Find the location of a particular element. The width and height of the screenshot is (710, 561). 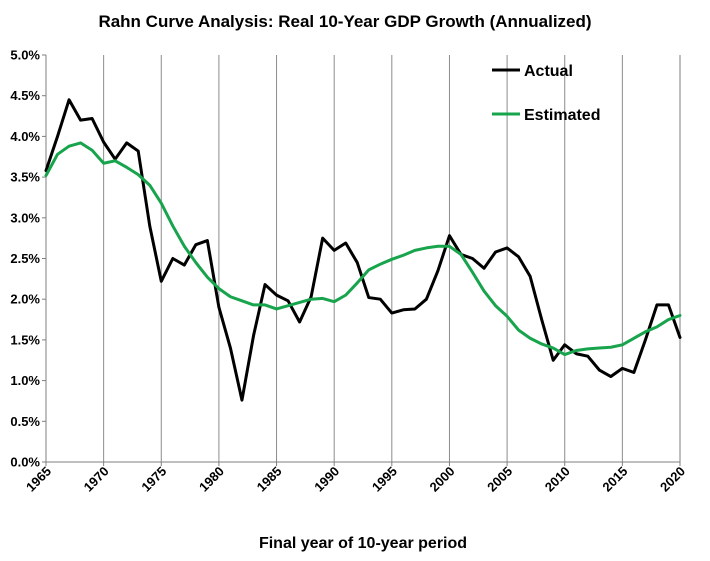

legend-label-estimated: Estimated is located at coordinates (562, 115).